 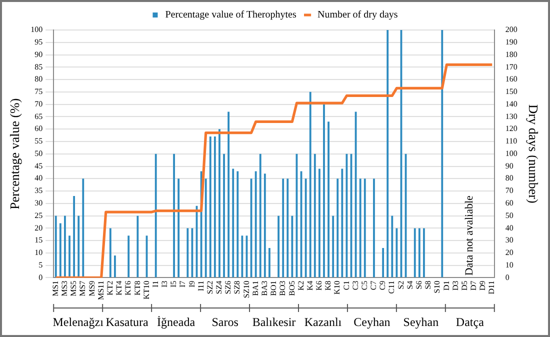 I want to click on y-tick-label: 25, so click(x=38, y=215).